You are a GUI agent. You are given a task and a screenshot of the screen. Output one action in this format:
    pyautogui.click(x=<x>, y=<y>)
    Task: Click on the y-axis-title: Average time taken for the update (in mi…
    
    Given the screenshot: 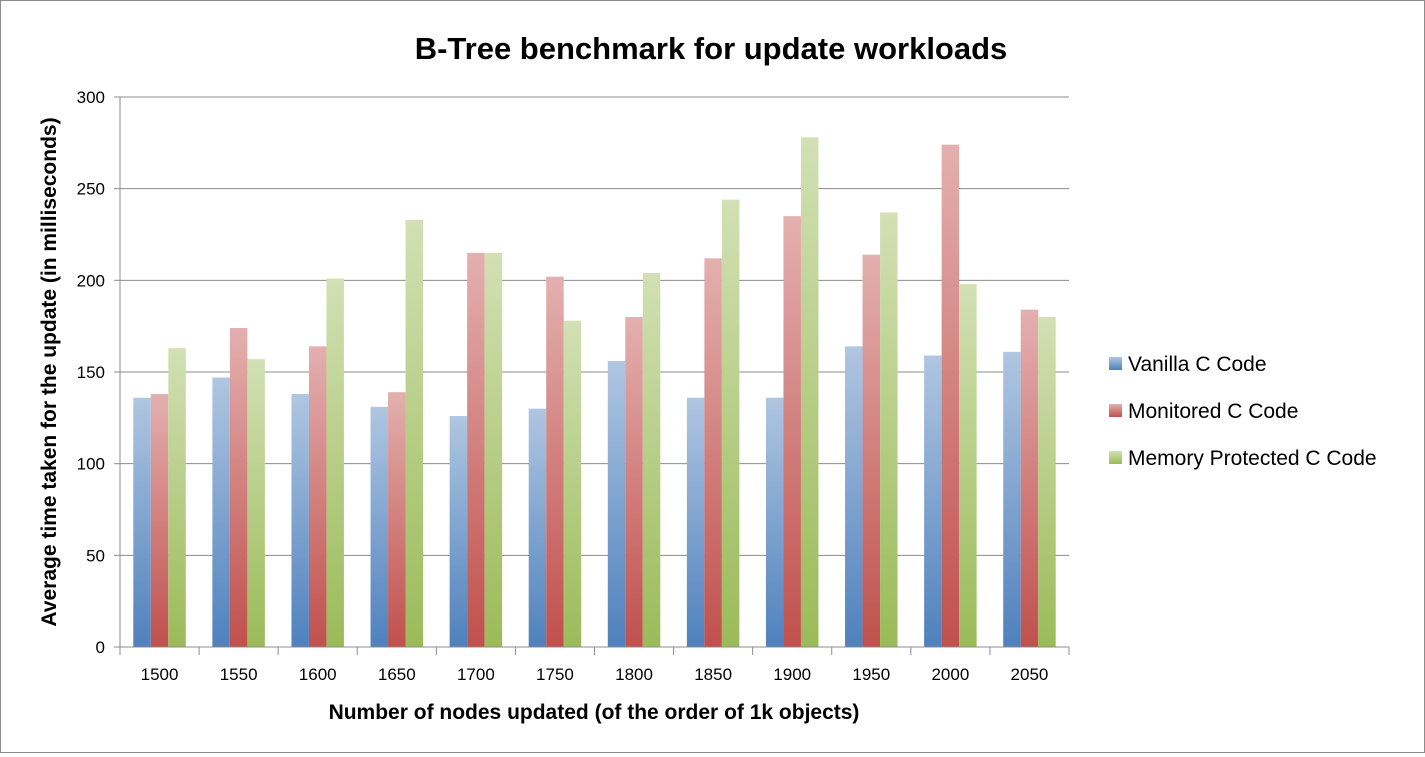 What is the action you would take?
    pyautogui.click(x=49, y=371)
    